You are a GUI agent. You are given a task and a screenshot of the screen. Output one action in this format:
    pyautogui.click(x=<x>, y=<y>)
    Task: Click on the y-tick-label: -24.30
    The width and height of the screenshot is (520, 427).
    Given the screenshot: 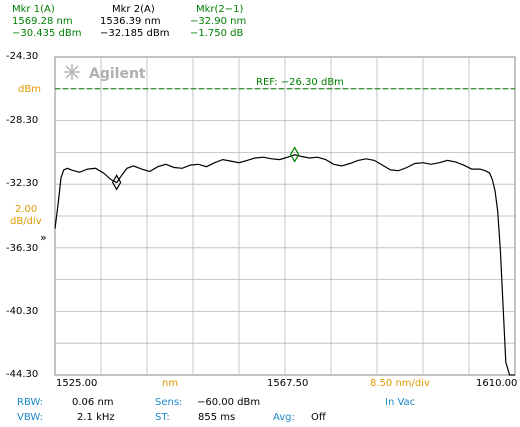 What is the action you would take?
    pyautogui.click(x=22, y=56)
    